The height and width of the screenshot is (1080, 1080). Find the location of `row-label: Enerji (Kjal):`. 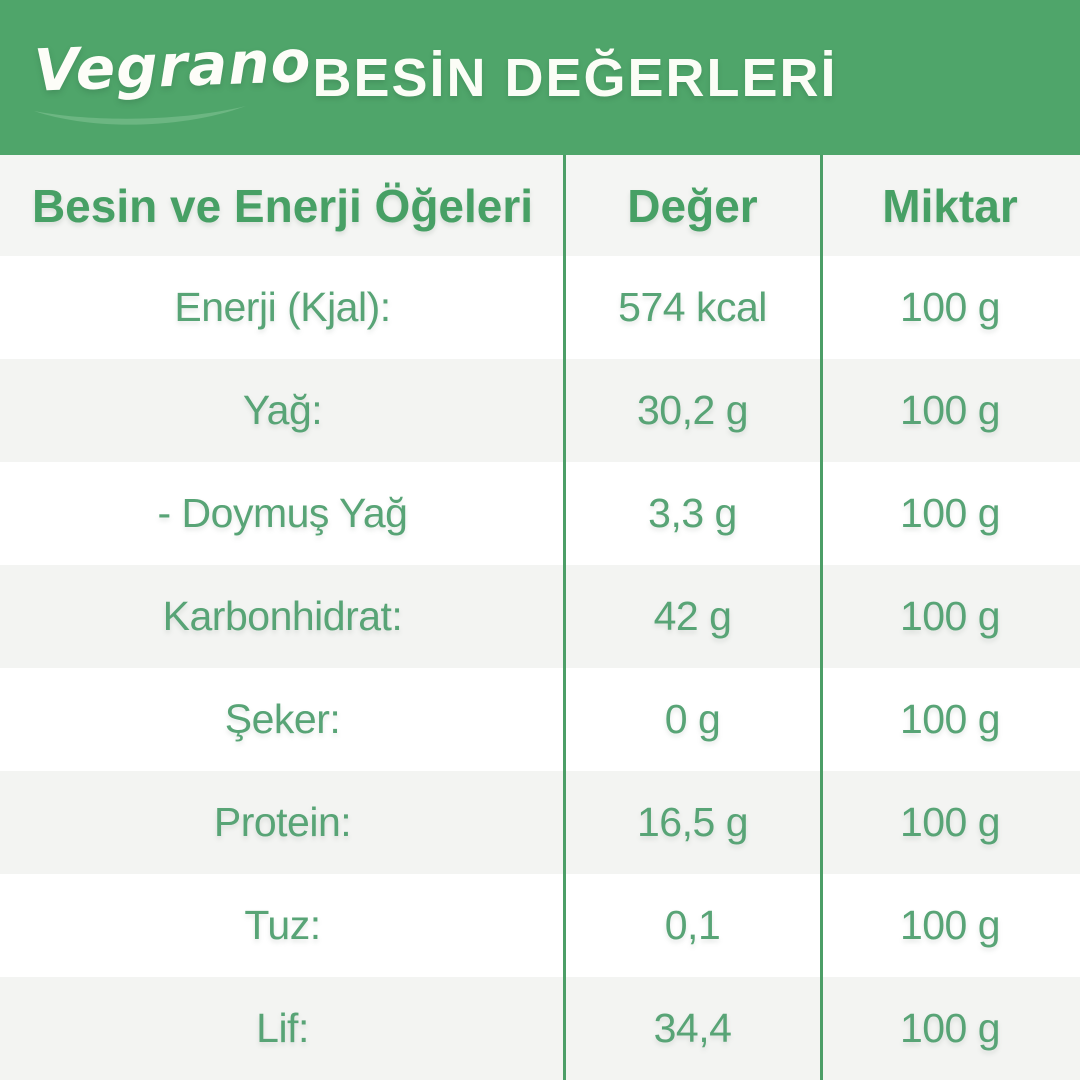

row-label: Enerji (Kjal): is located at coordinates (282, 307).